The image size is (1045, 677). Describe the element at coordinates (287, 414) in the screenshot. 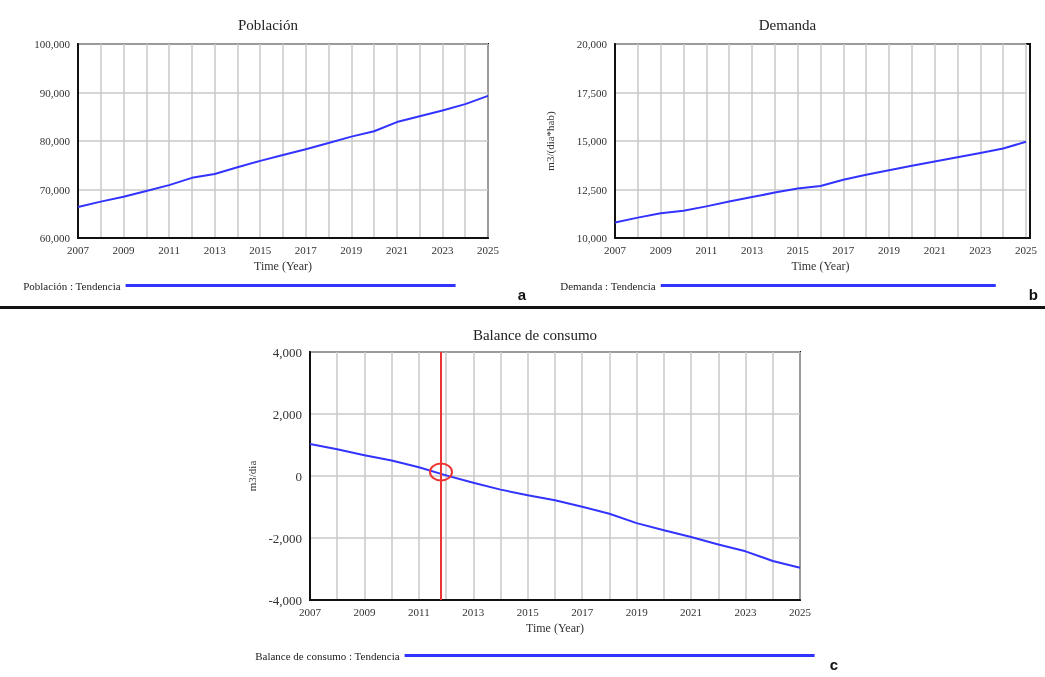

I see `y-tick-label: 2,000` at that location.